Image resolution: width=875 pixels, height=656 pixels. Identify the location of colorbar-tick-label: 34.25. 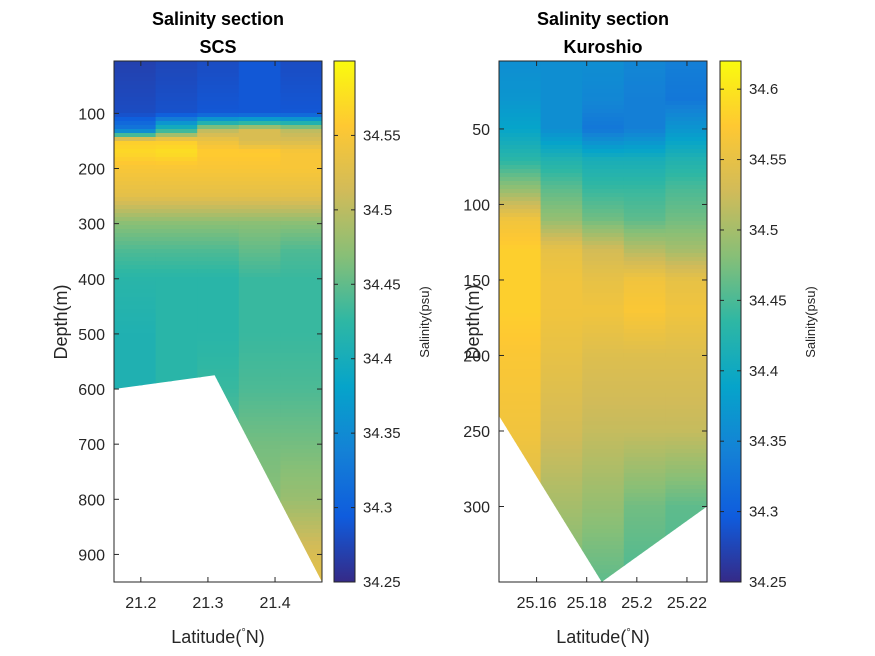
(768, 582).